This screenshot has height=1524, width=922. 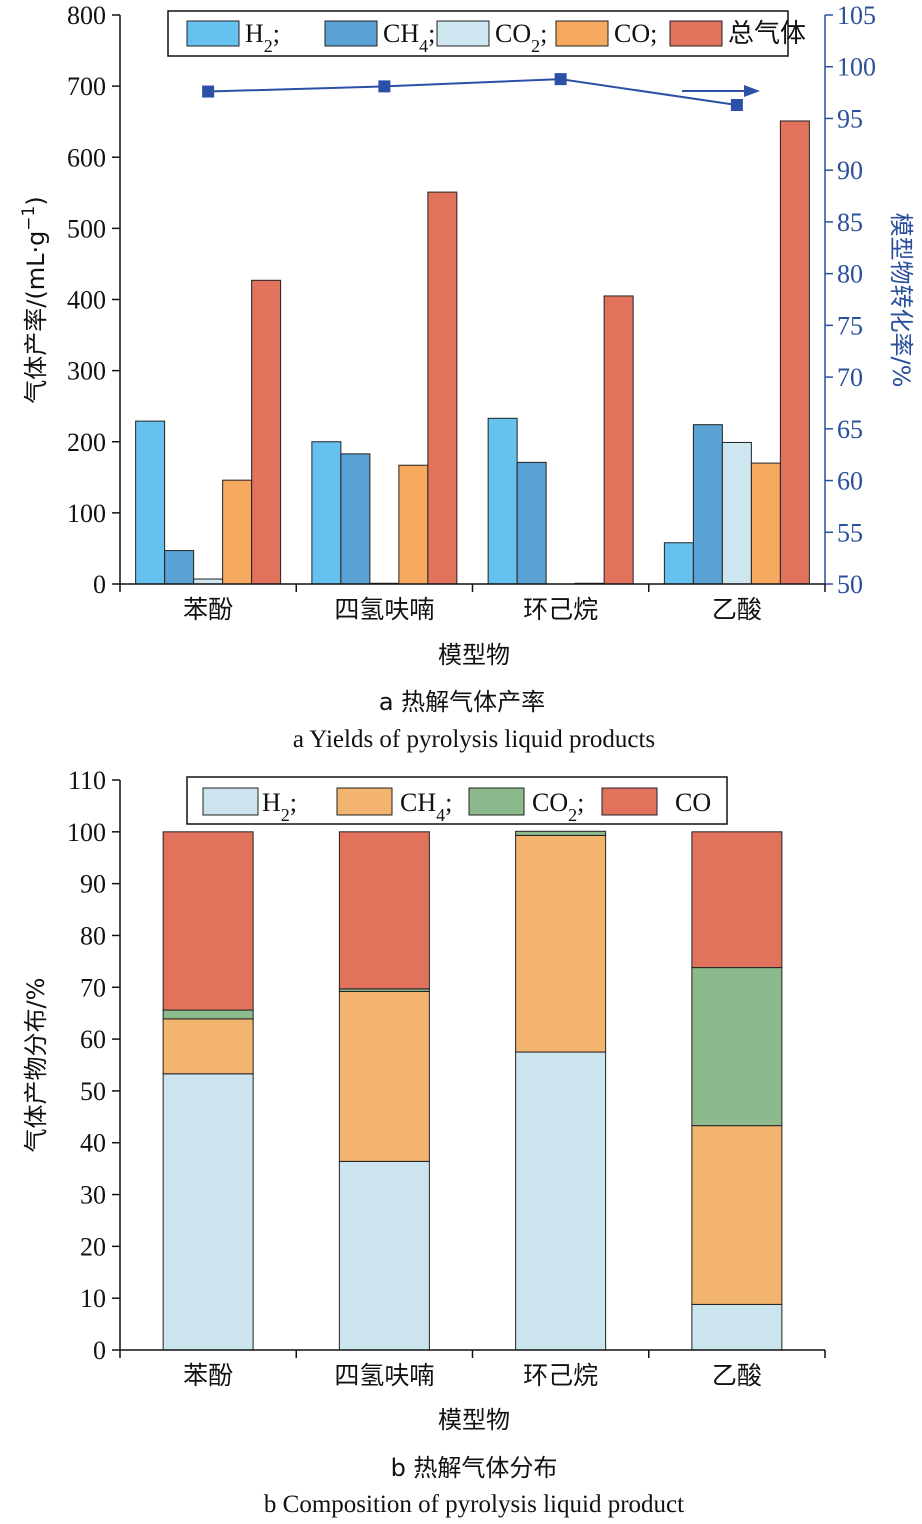 I want to click on caption-a-en: a Yields of pyrolysis liquid products, so click(x=474, y=739).